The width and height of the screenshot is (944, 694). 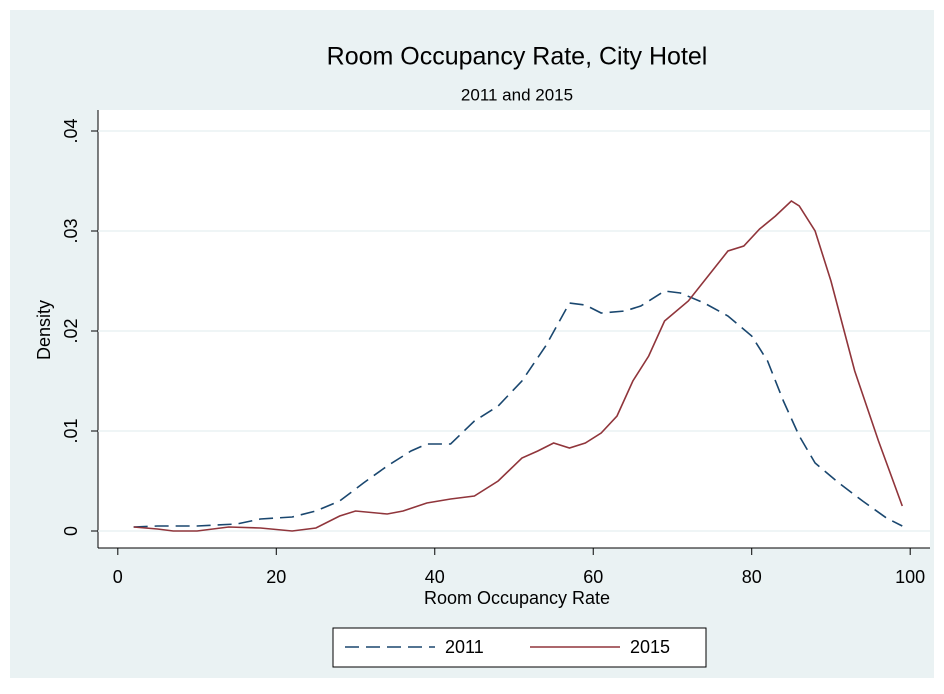 What do you see at coordinates (910, 577) in the screenshot?
I see `x-tick-label: 100` at bounding box center [910, 577].